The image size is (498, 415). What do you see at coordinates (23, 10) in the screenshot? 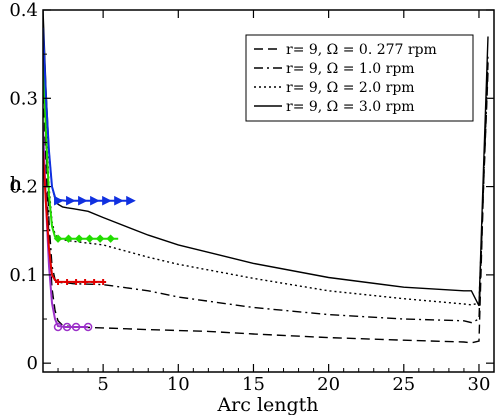
I see `y-tick-label: 0.4` at bounding box center [23, 10].